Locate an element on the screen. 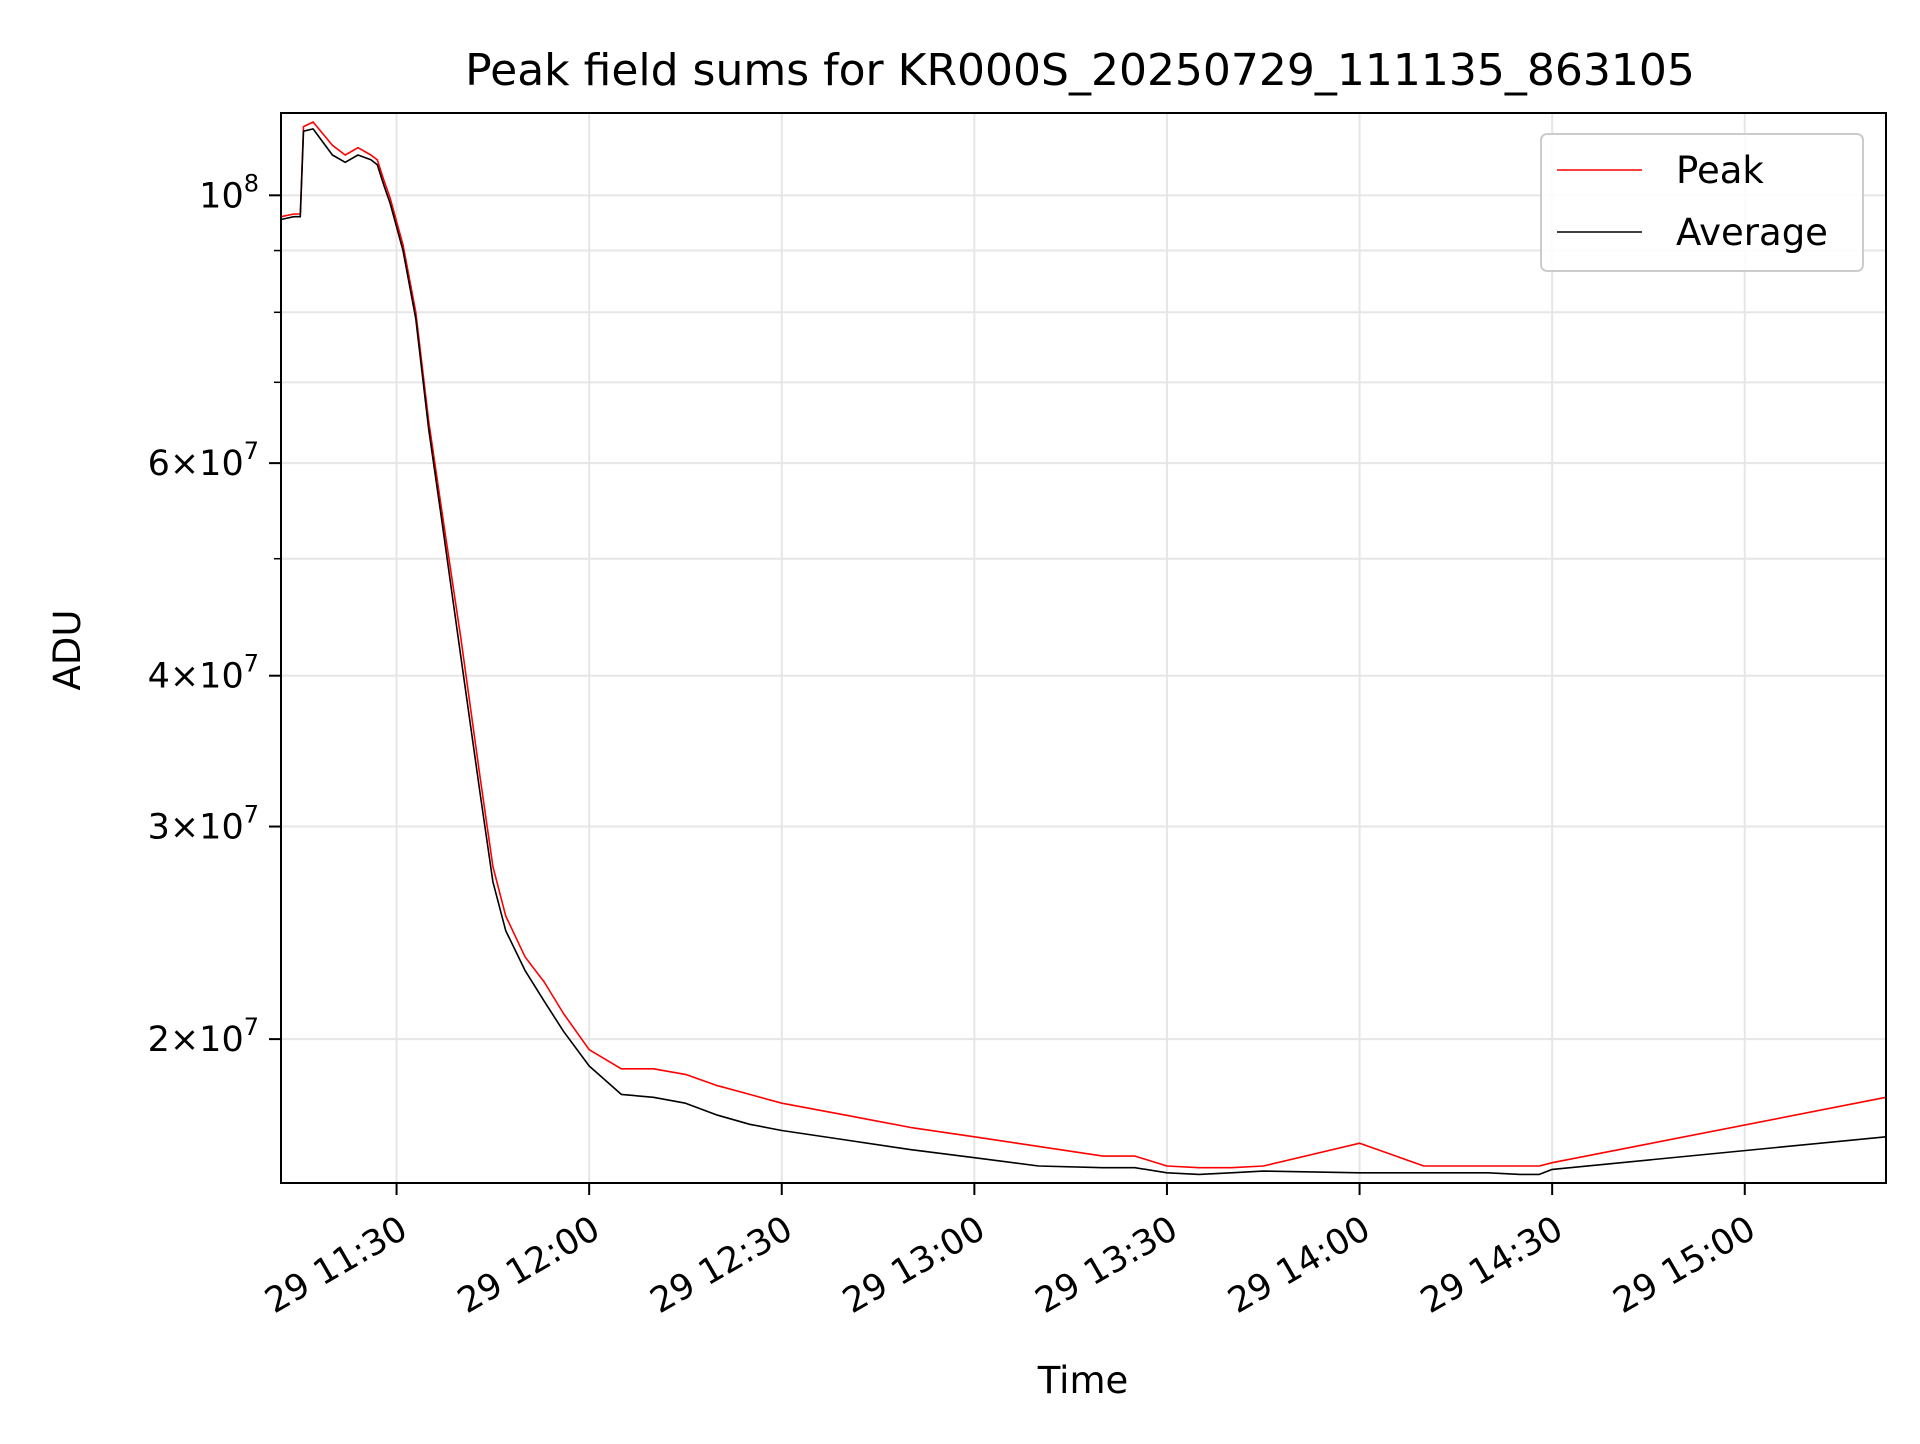  y-tick-label: 3×107 is located at coordinates (203, 824).